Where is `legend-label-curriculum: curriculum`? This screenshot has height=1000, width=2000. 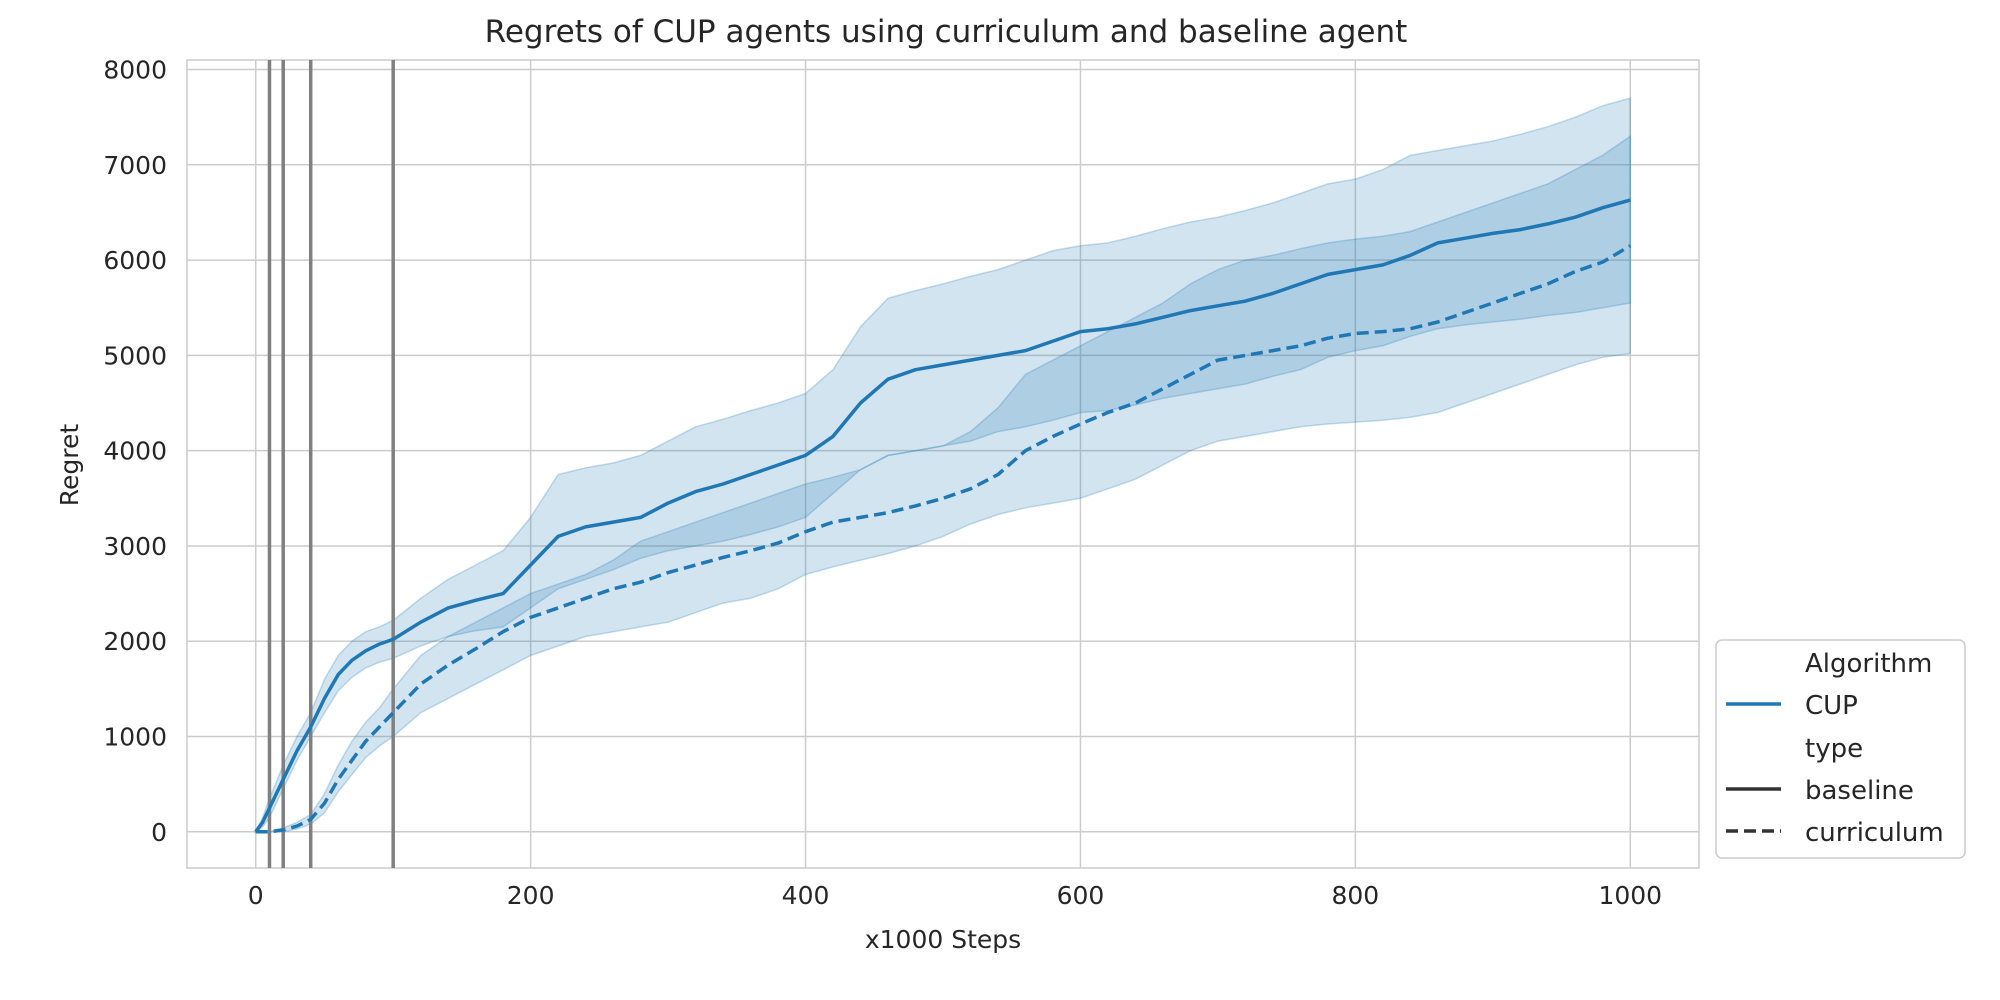 legend-label-curriculum: curriculum is located at coordinates (1874, 833).